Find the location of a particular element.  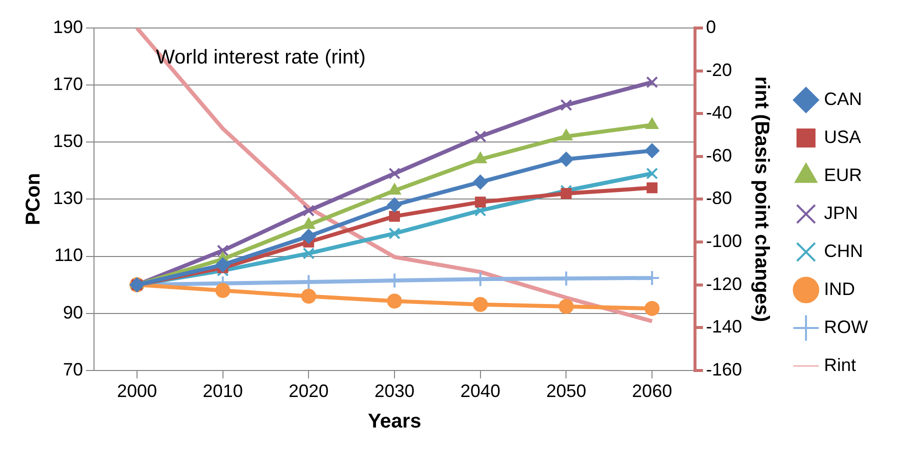

x-tick-label: 2030 is located at coordinates (394, 391).